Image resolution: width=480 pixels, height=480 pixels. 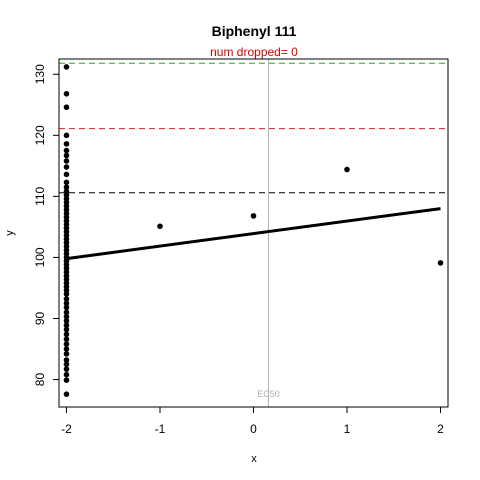 I want to click on y-axis-label: y, so click(x=10, y=233).